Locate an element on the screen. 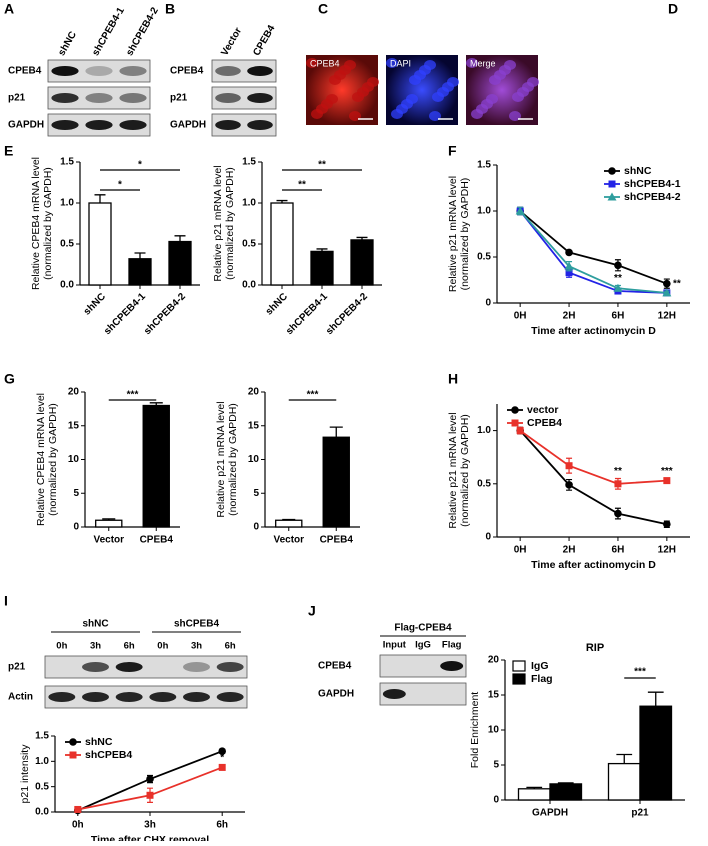 The width and height of the screenshot is (708, 846). x-tick-label: shCPEB4-2 is located at coordinates (165, 314).